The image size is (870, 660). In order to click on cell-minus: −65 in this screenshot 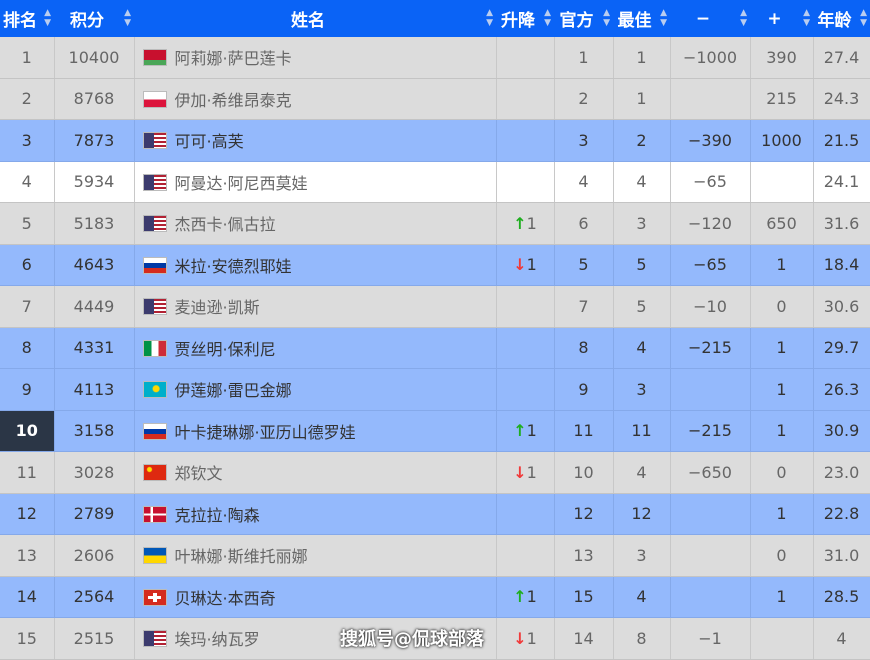, I will do `click(710, 182)`.